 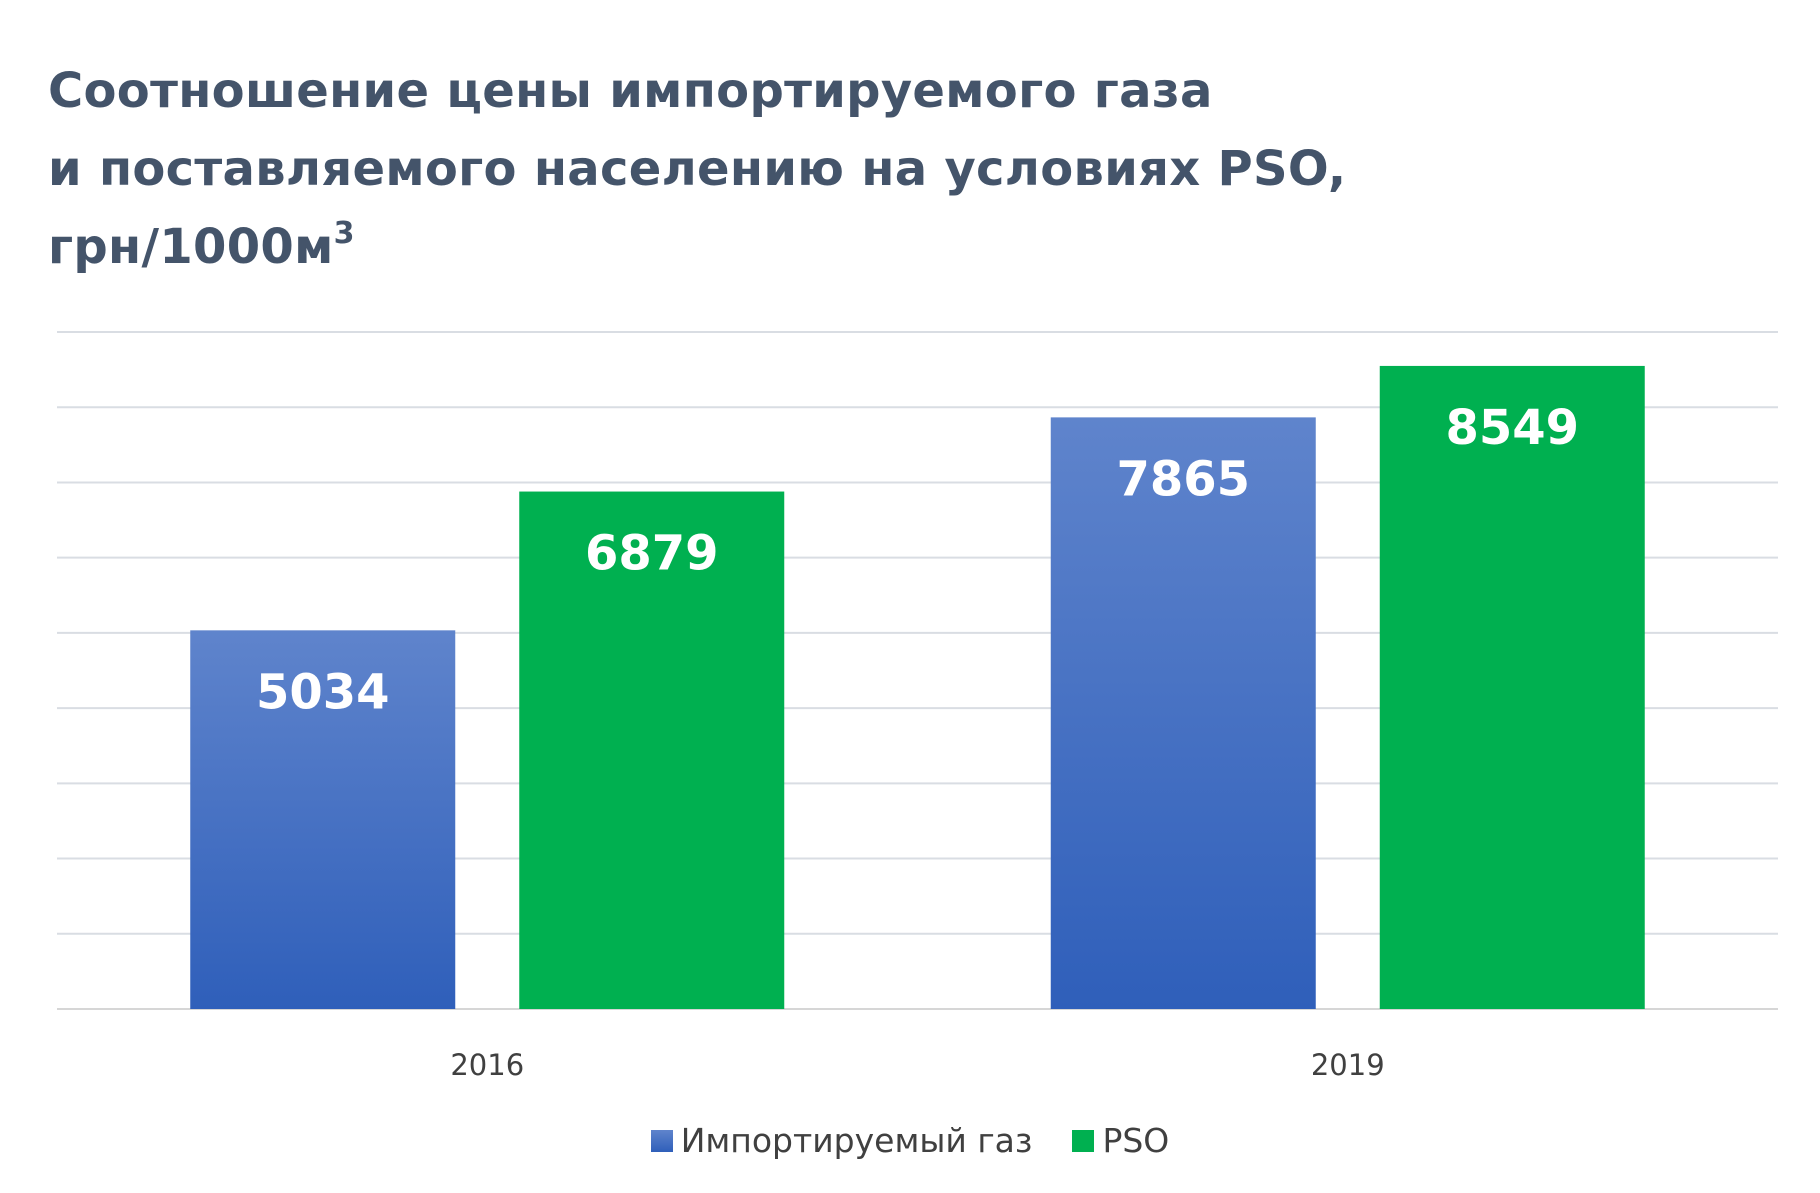 What do you see at coordinates (917, 1065) in the screenshot?
I see `x-axis: 2016 2019` at bounding box center [917, 1065].